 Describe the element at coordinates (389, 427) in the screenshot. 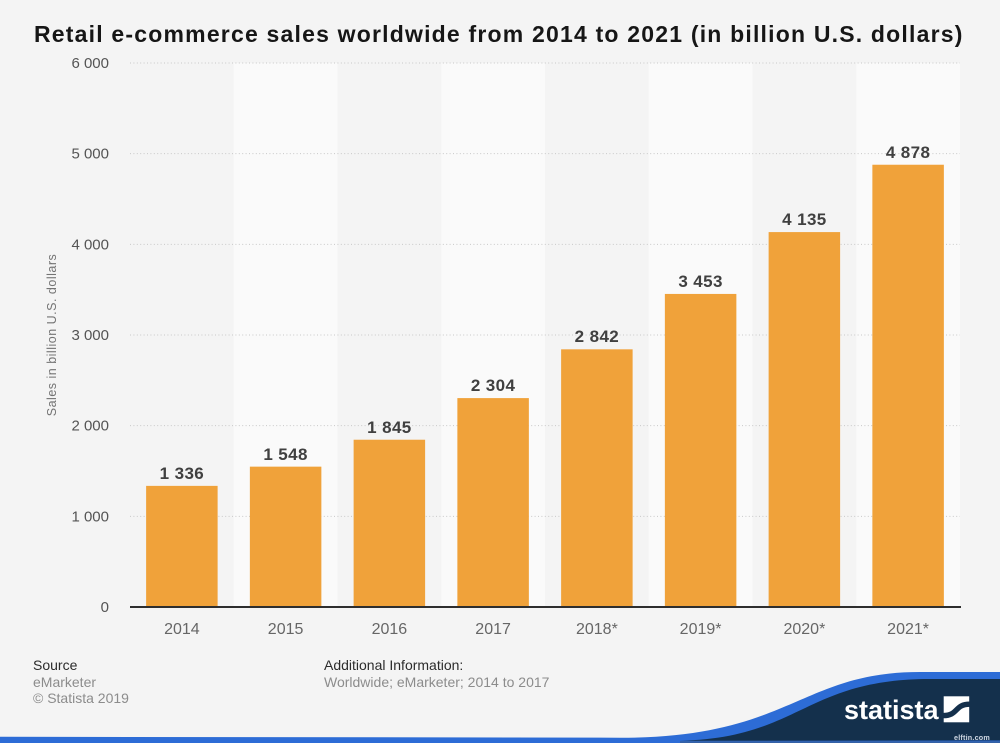

I see `svg-text: 1 845` at that location.